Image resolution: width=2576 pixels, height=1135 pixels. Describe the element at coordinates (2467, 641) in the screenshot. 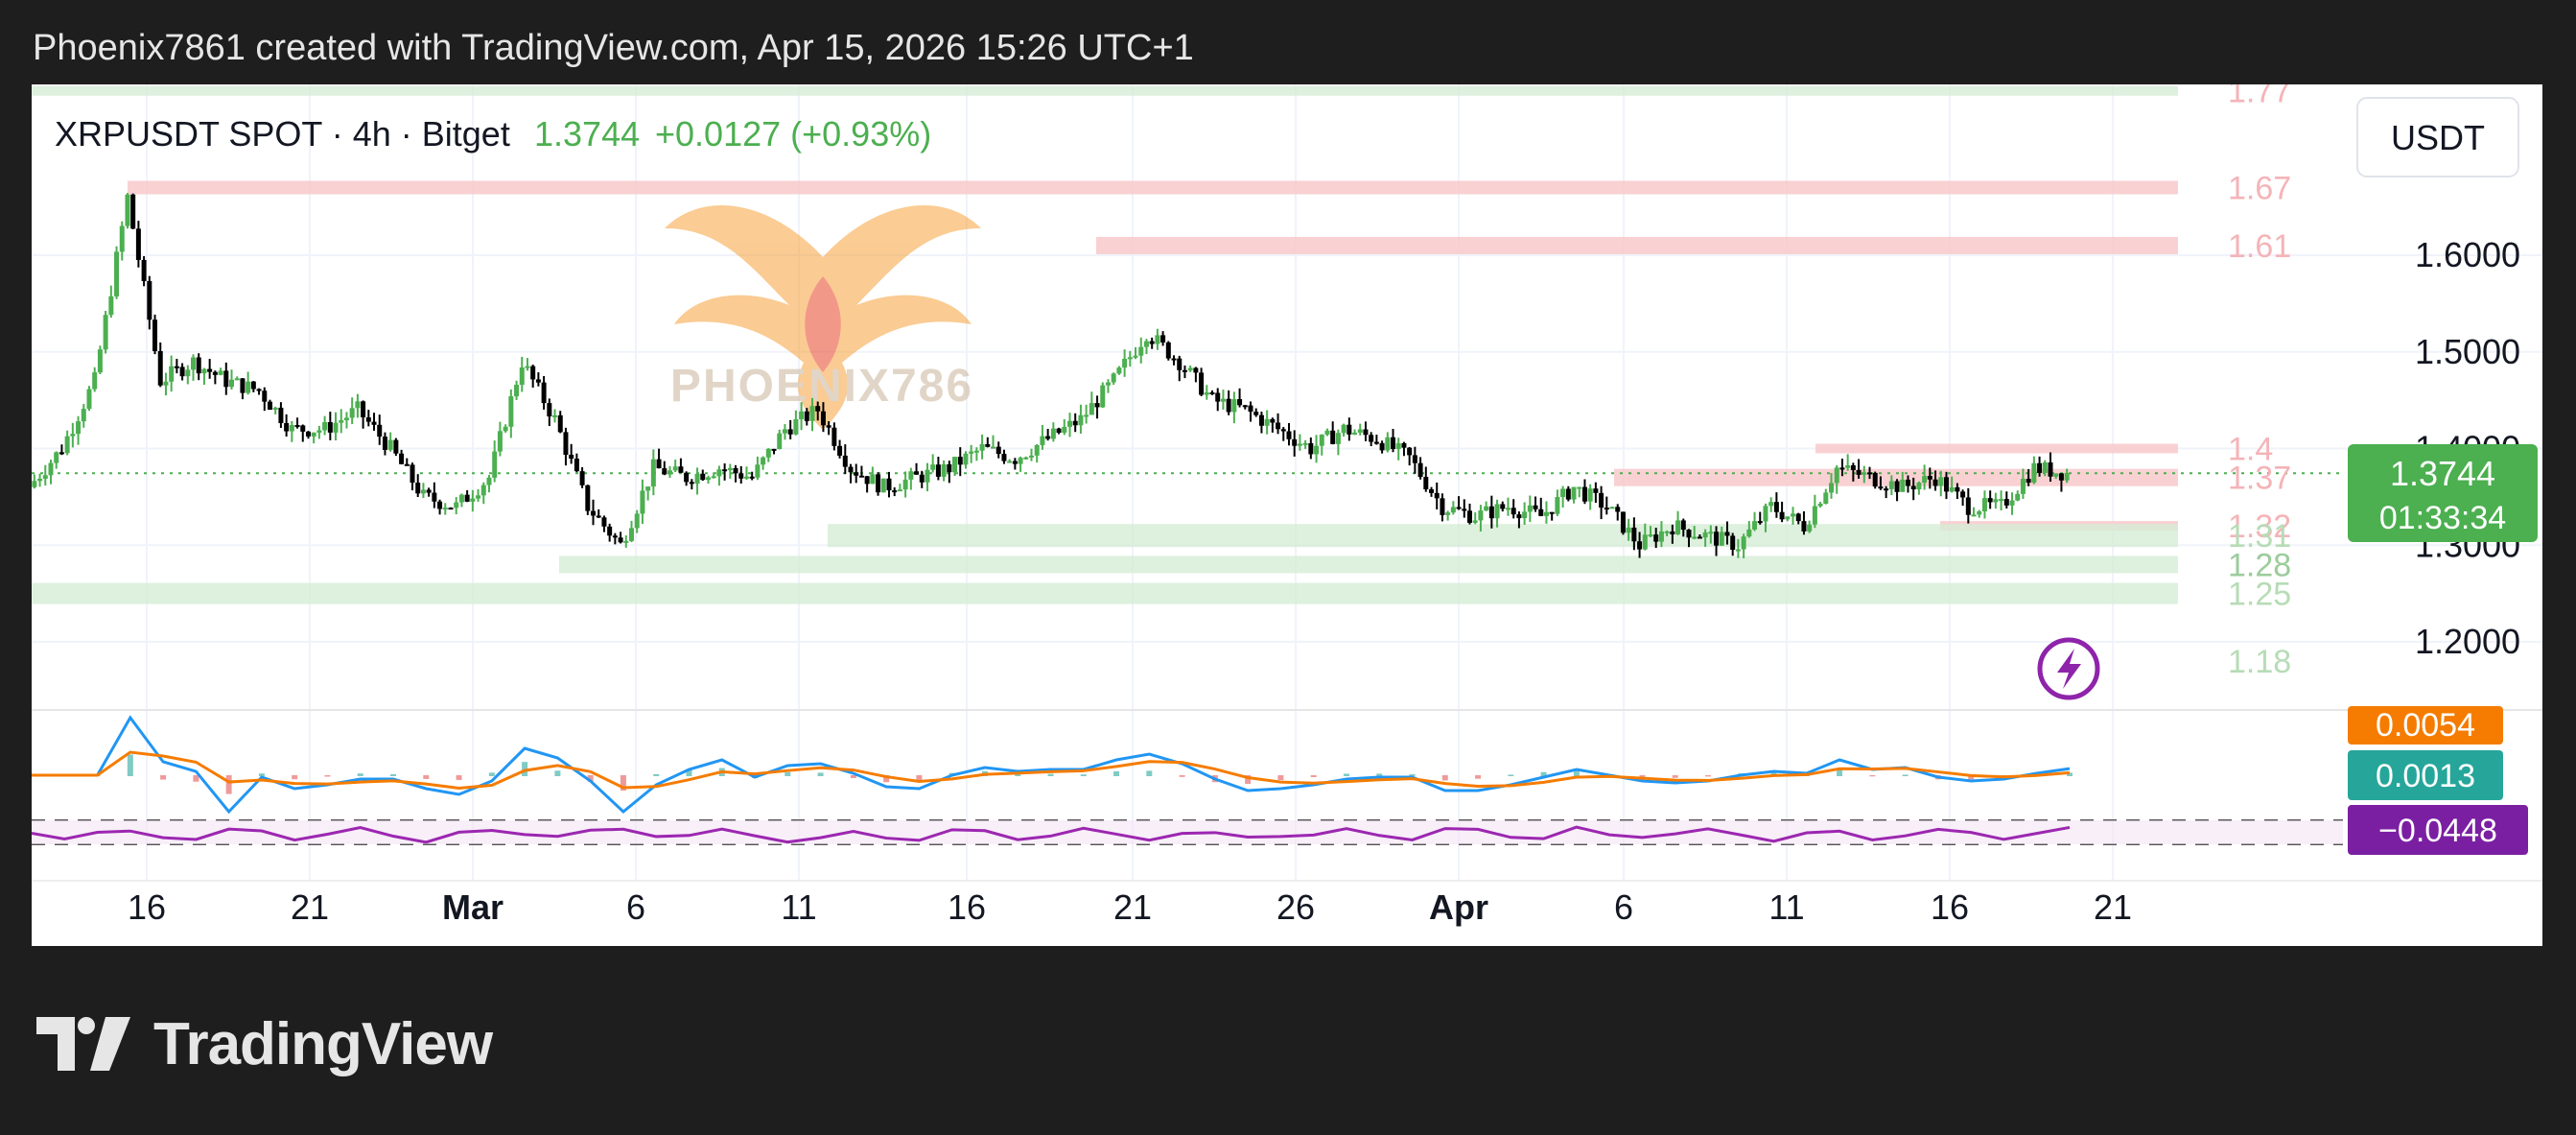

I see `price-axis-label: 1.2000` at that location.